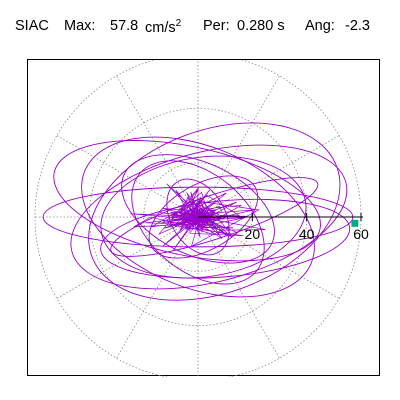  Describe the element at coordinates (32, 26) in the screenshot. I see `station-code: SIAC` at that location.